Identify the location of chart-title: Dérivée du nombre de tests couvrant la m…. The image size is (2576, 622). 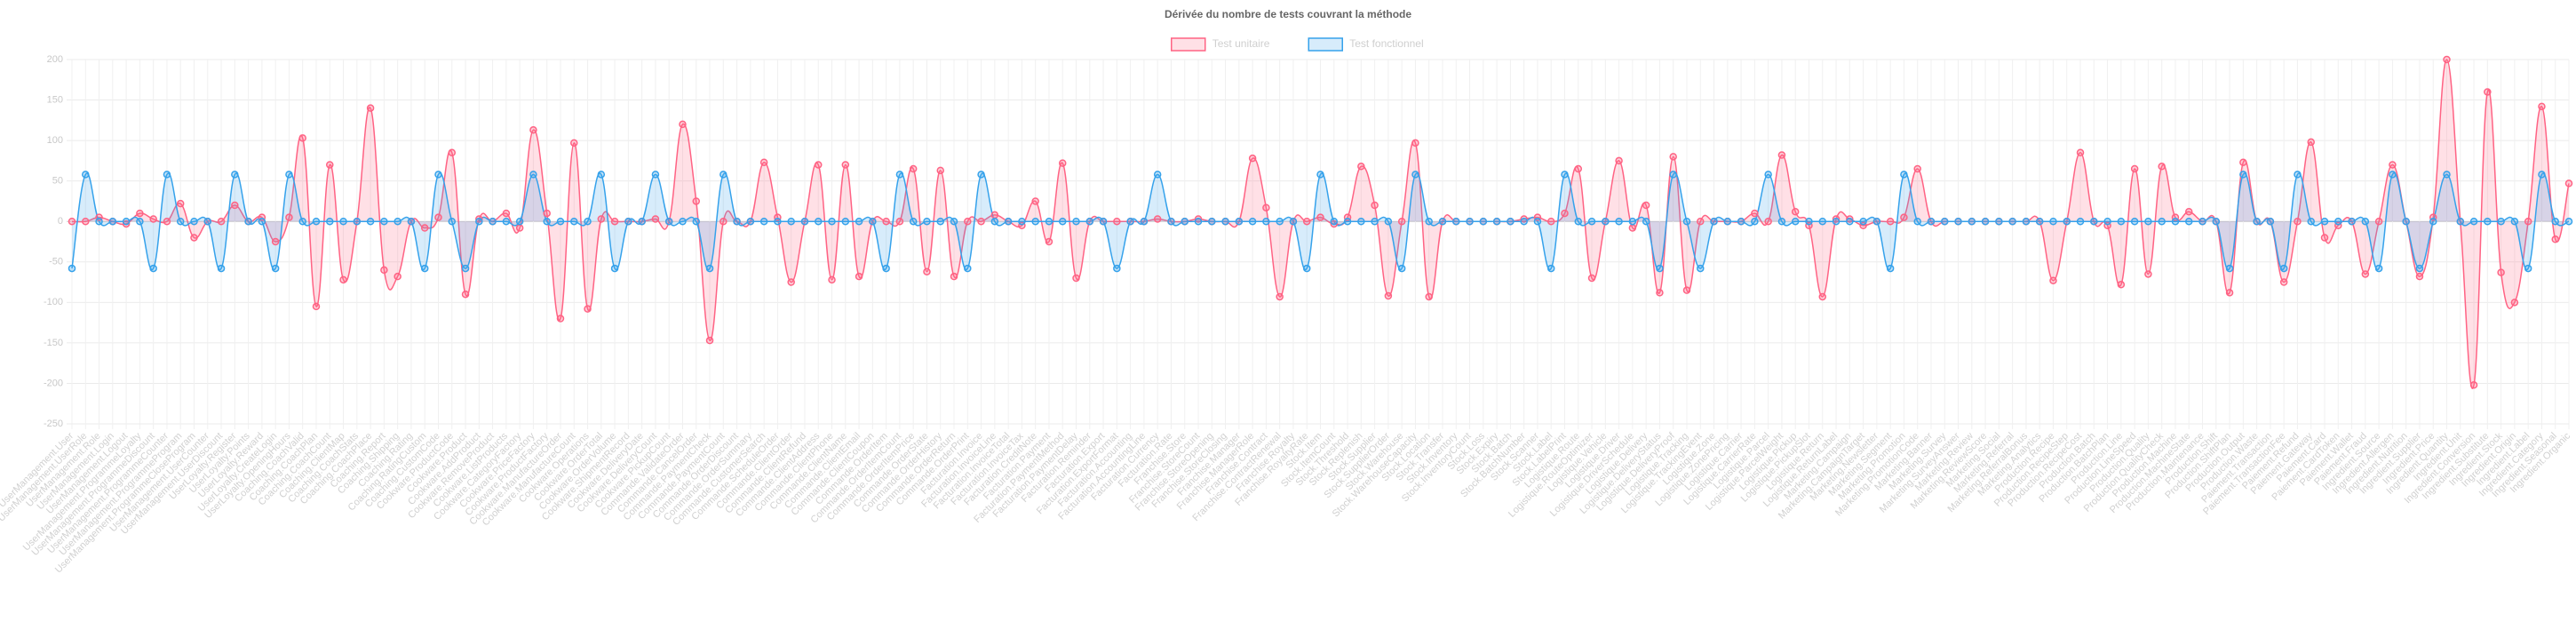
(1288, 14).